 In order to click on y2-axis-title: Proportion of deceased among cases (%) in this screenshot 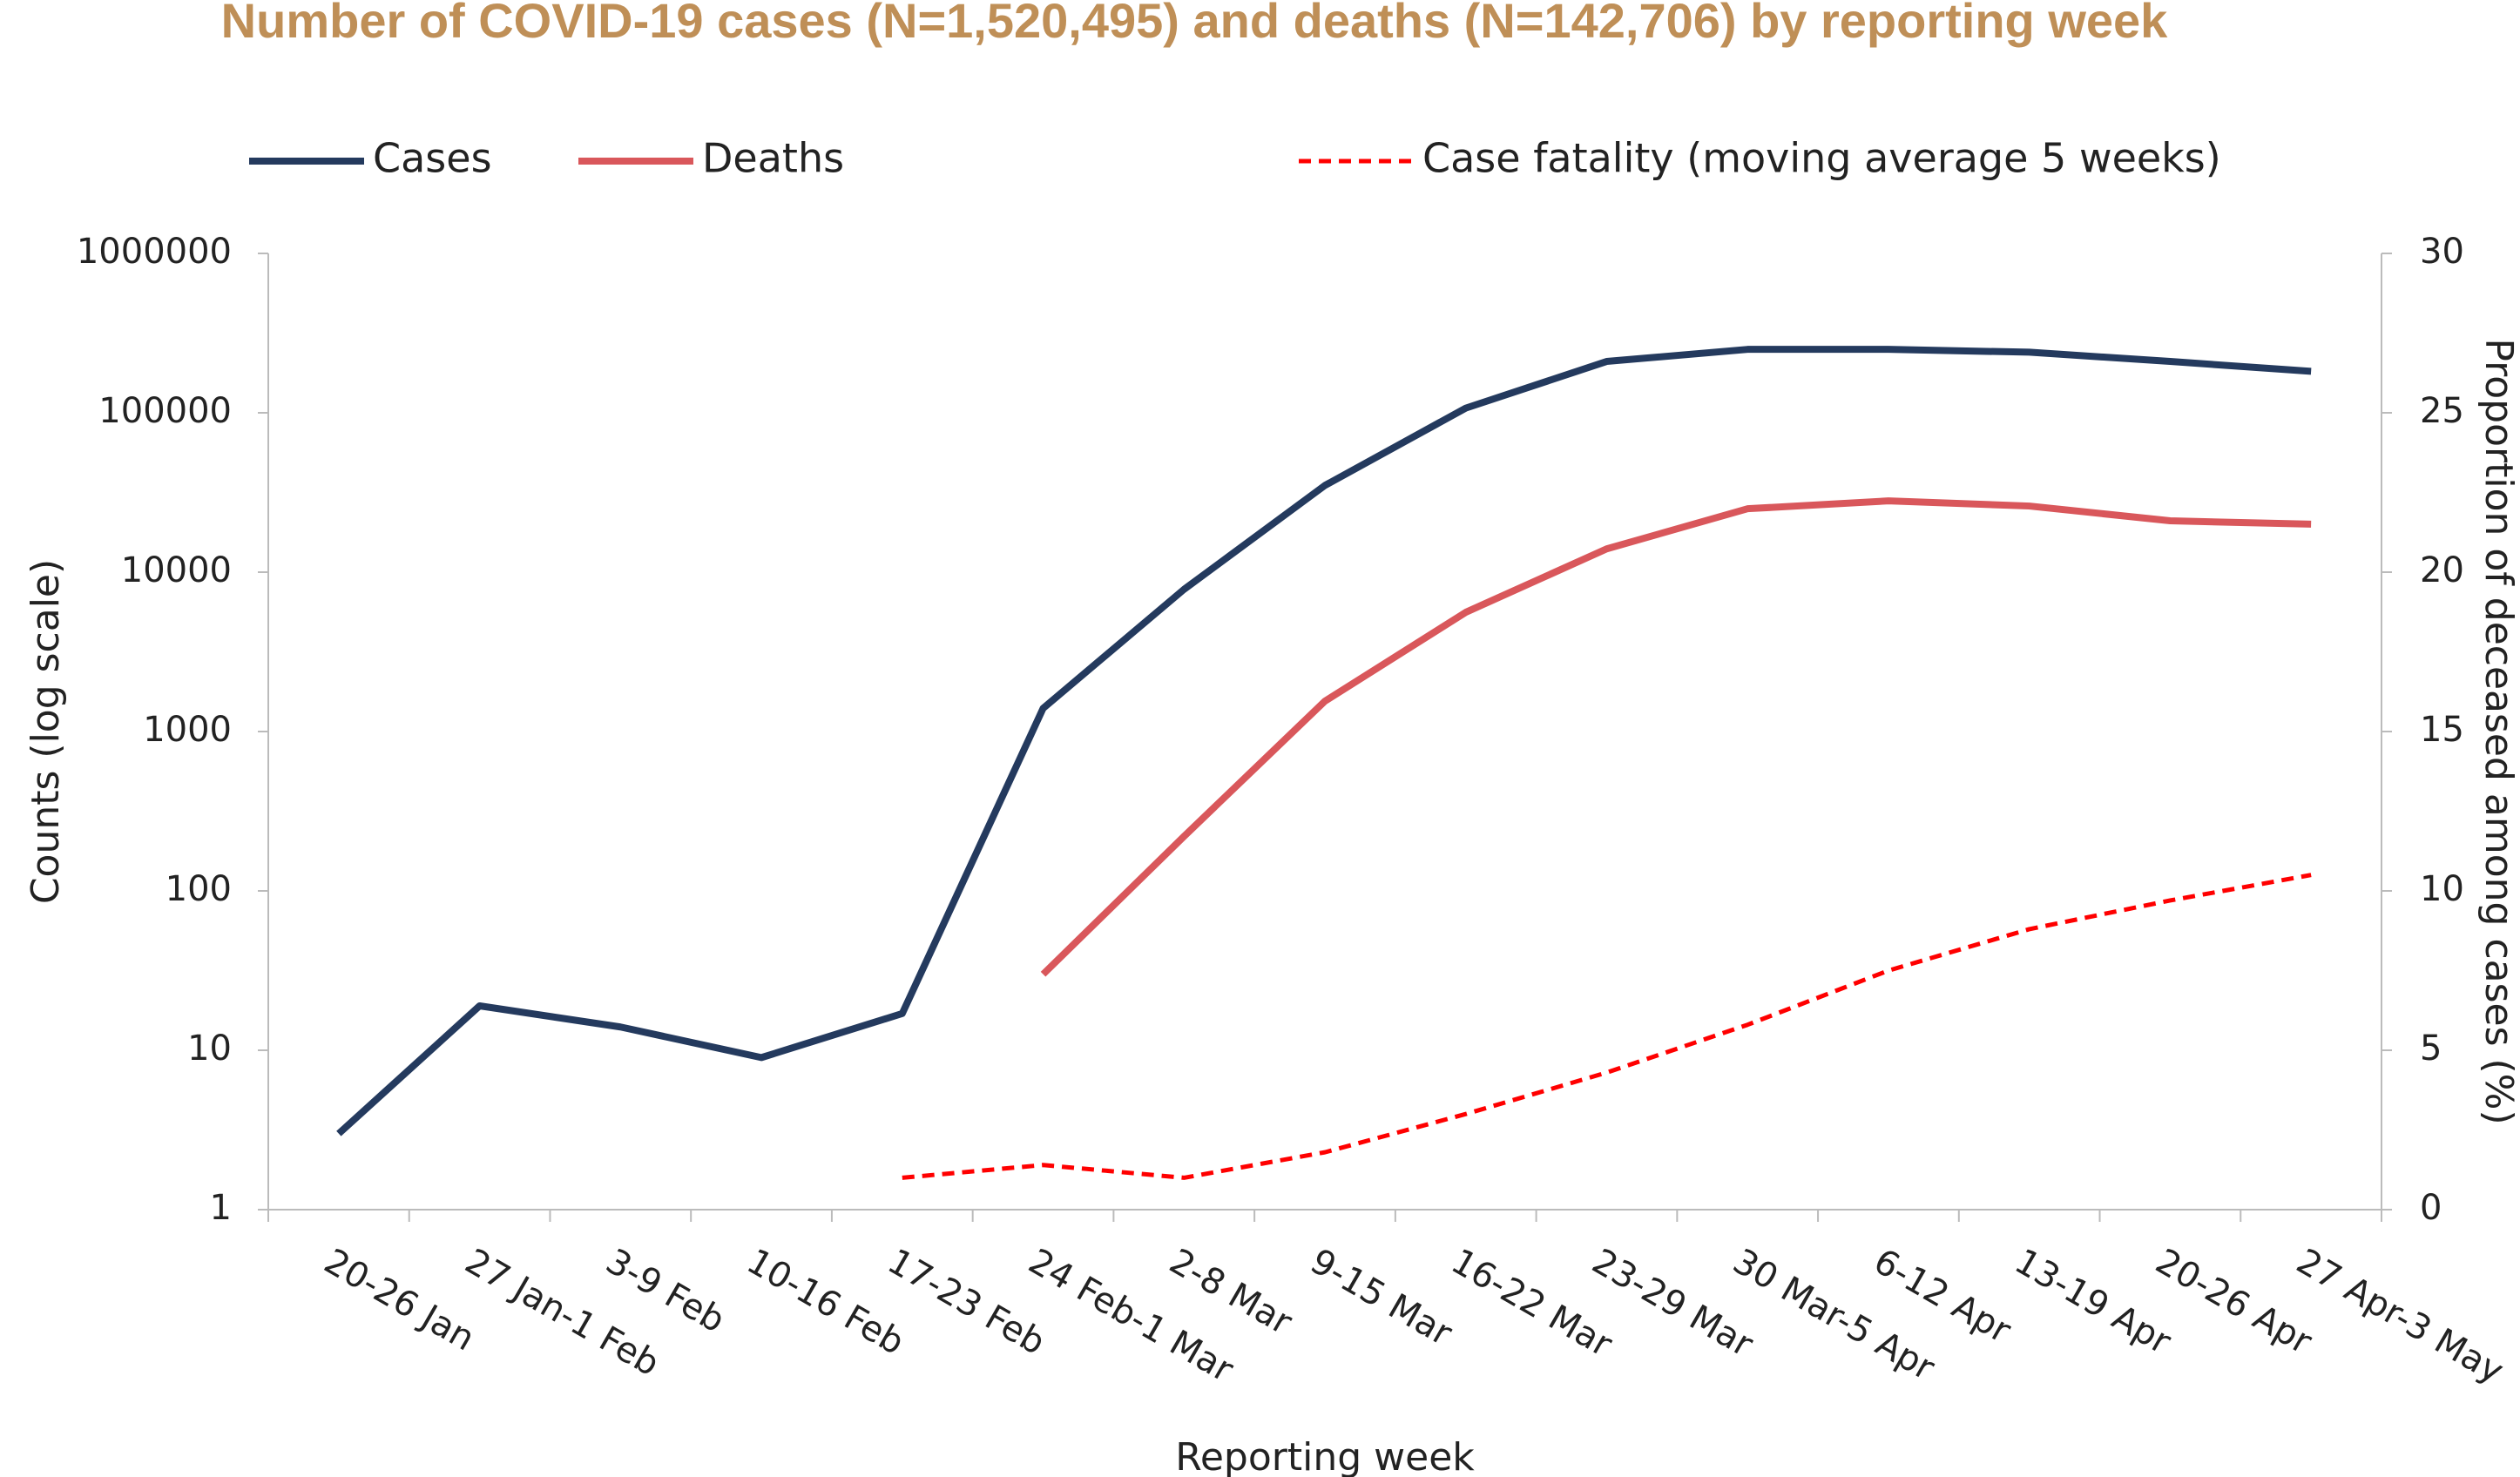, I will do `click(2498, 731)`.